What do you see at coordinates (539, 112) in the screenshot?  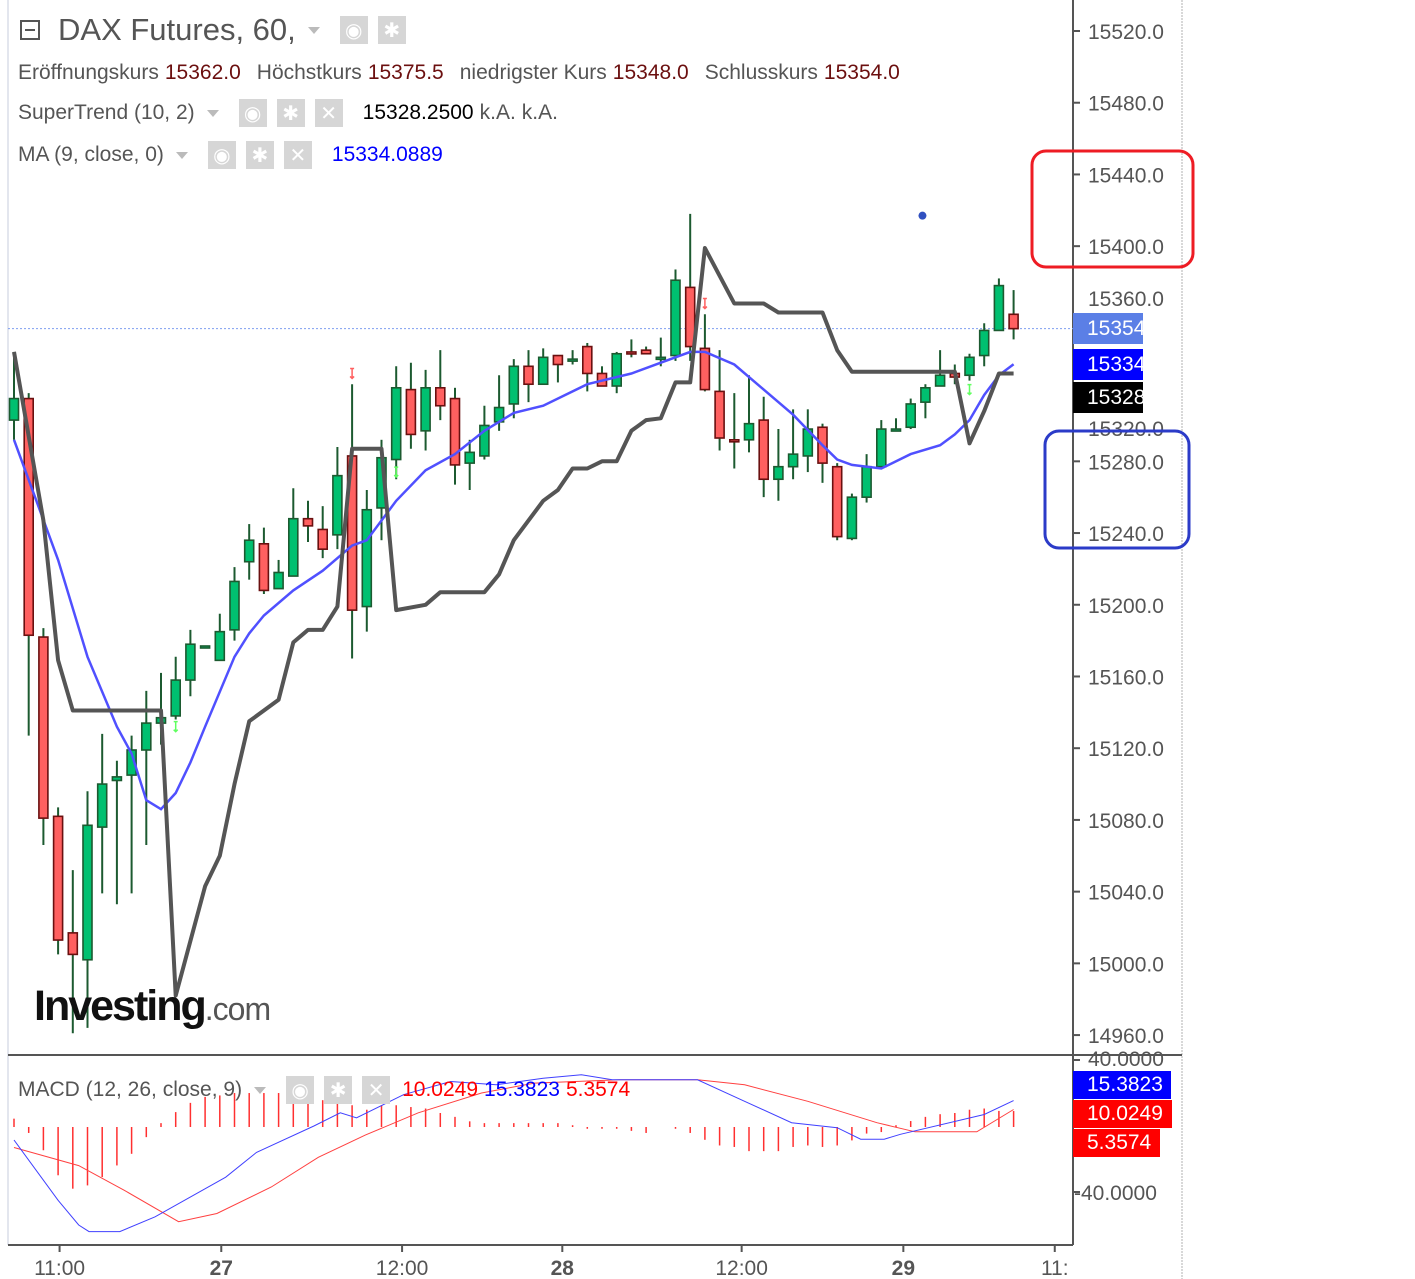 I see `supertrend-extra-2: k.A.` at bounding box center [539, 112].